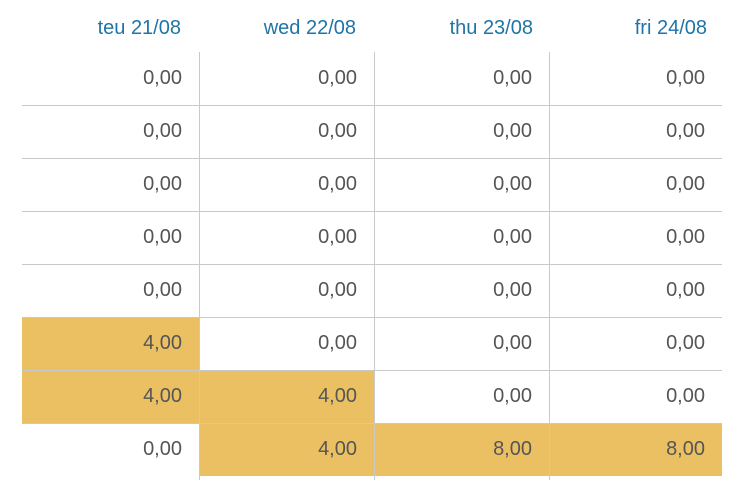 The image size is (748, 500). Describe the element at coordinates (139, 28) in the screenshot. I see `column-header-tue: teu 21/08` at that location.